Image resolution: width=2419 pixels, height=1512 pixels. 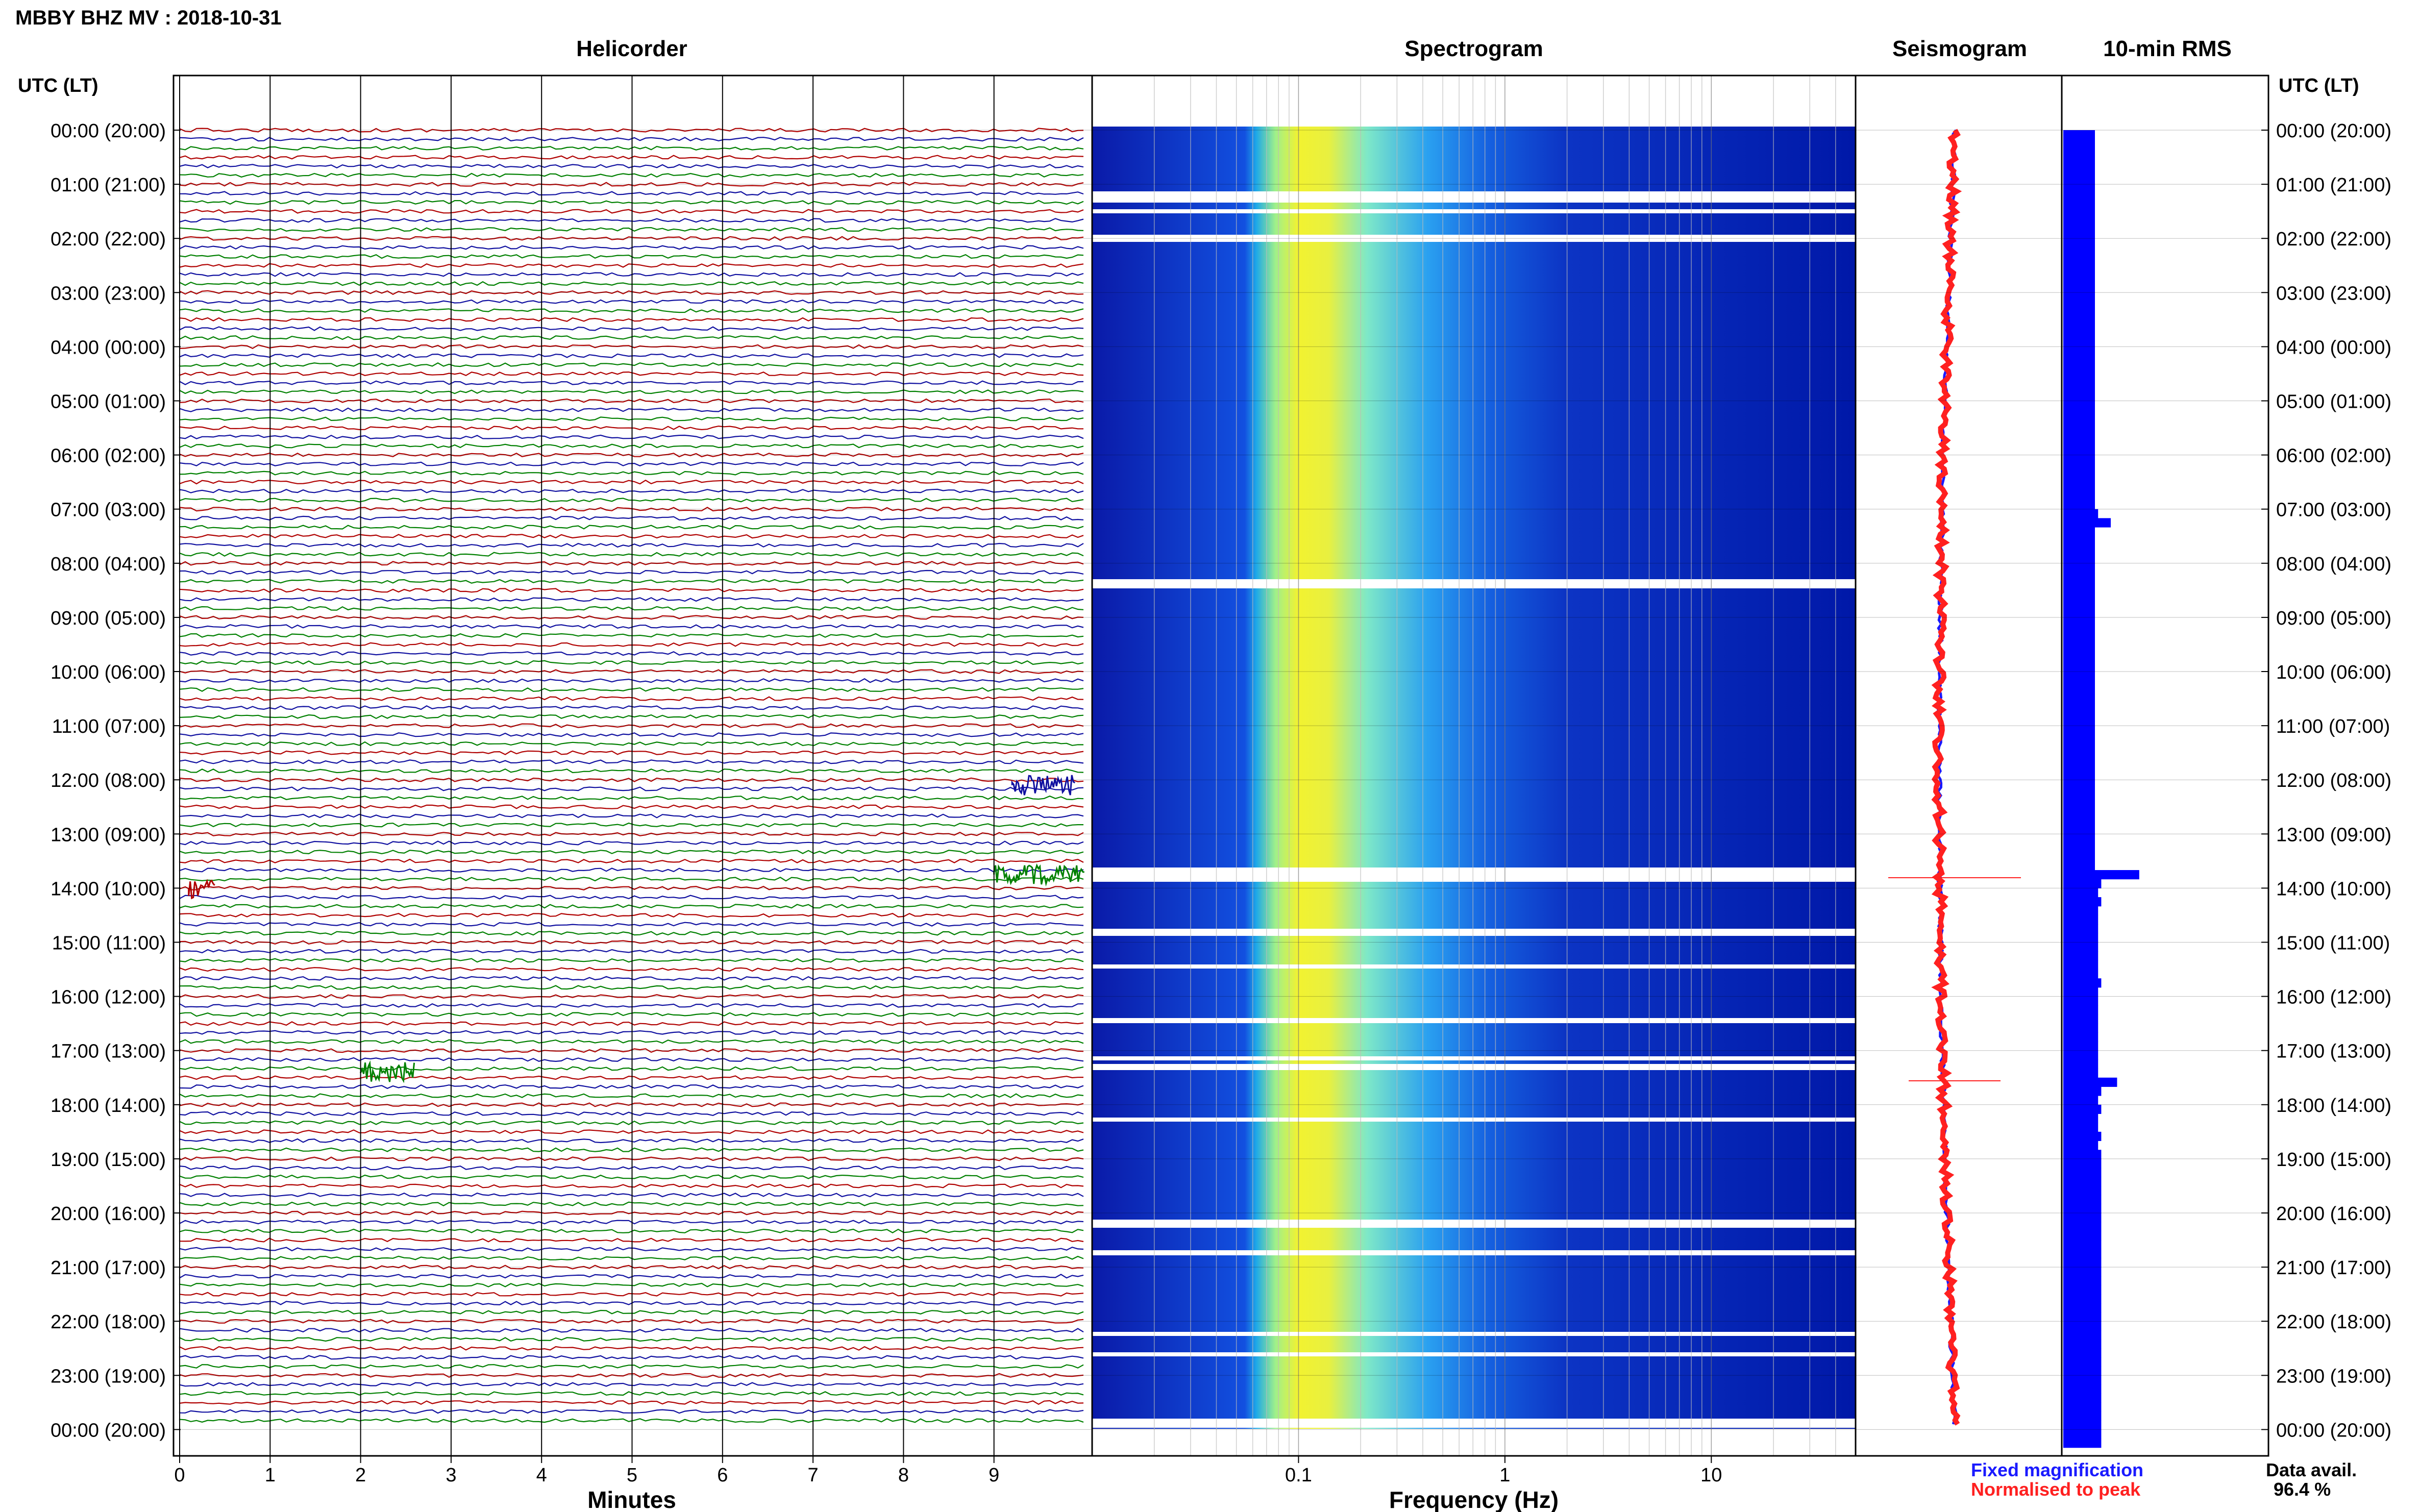 What do you see at coordinates (2333, 510) in the screenshot?
I see `time-tick-label: 07:00 (03:00)` at bounding box center [2333, 510].